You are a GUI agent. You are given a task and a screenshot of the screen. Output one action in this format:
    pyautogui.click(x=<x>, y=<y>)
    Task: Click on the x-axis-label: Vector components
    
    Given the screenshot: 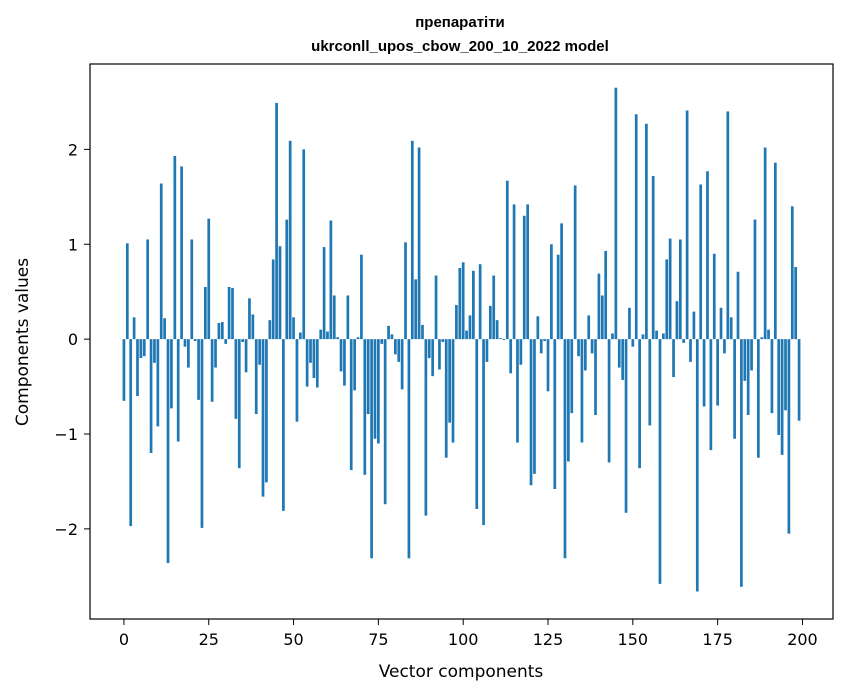 What is the action you would take?
    pyautogui.click(x=461, y=672)
    